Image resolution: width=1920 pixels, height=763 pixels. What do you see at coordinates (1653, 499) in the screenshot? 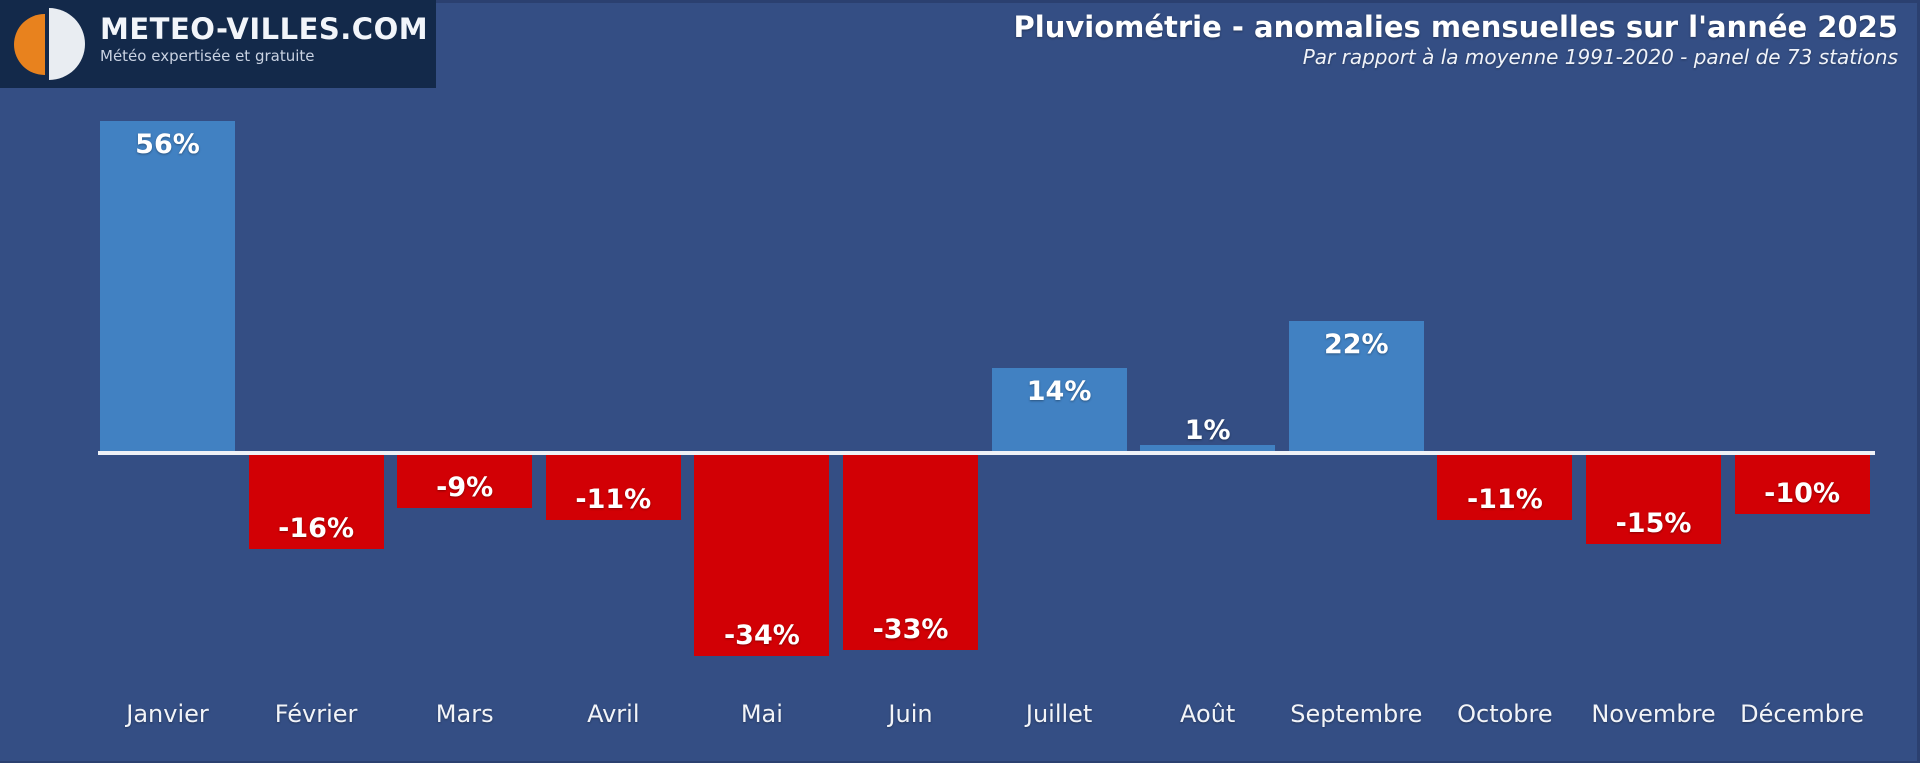
I see `bar-novembre` at bounding box center [1653, 499].